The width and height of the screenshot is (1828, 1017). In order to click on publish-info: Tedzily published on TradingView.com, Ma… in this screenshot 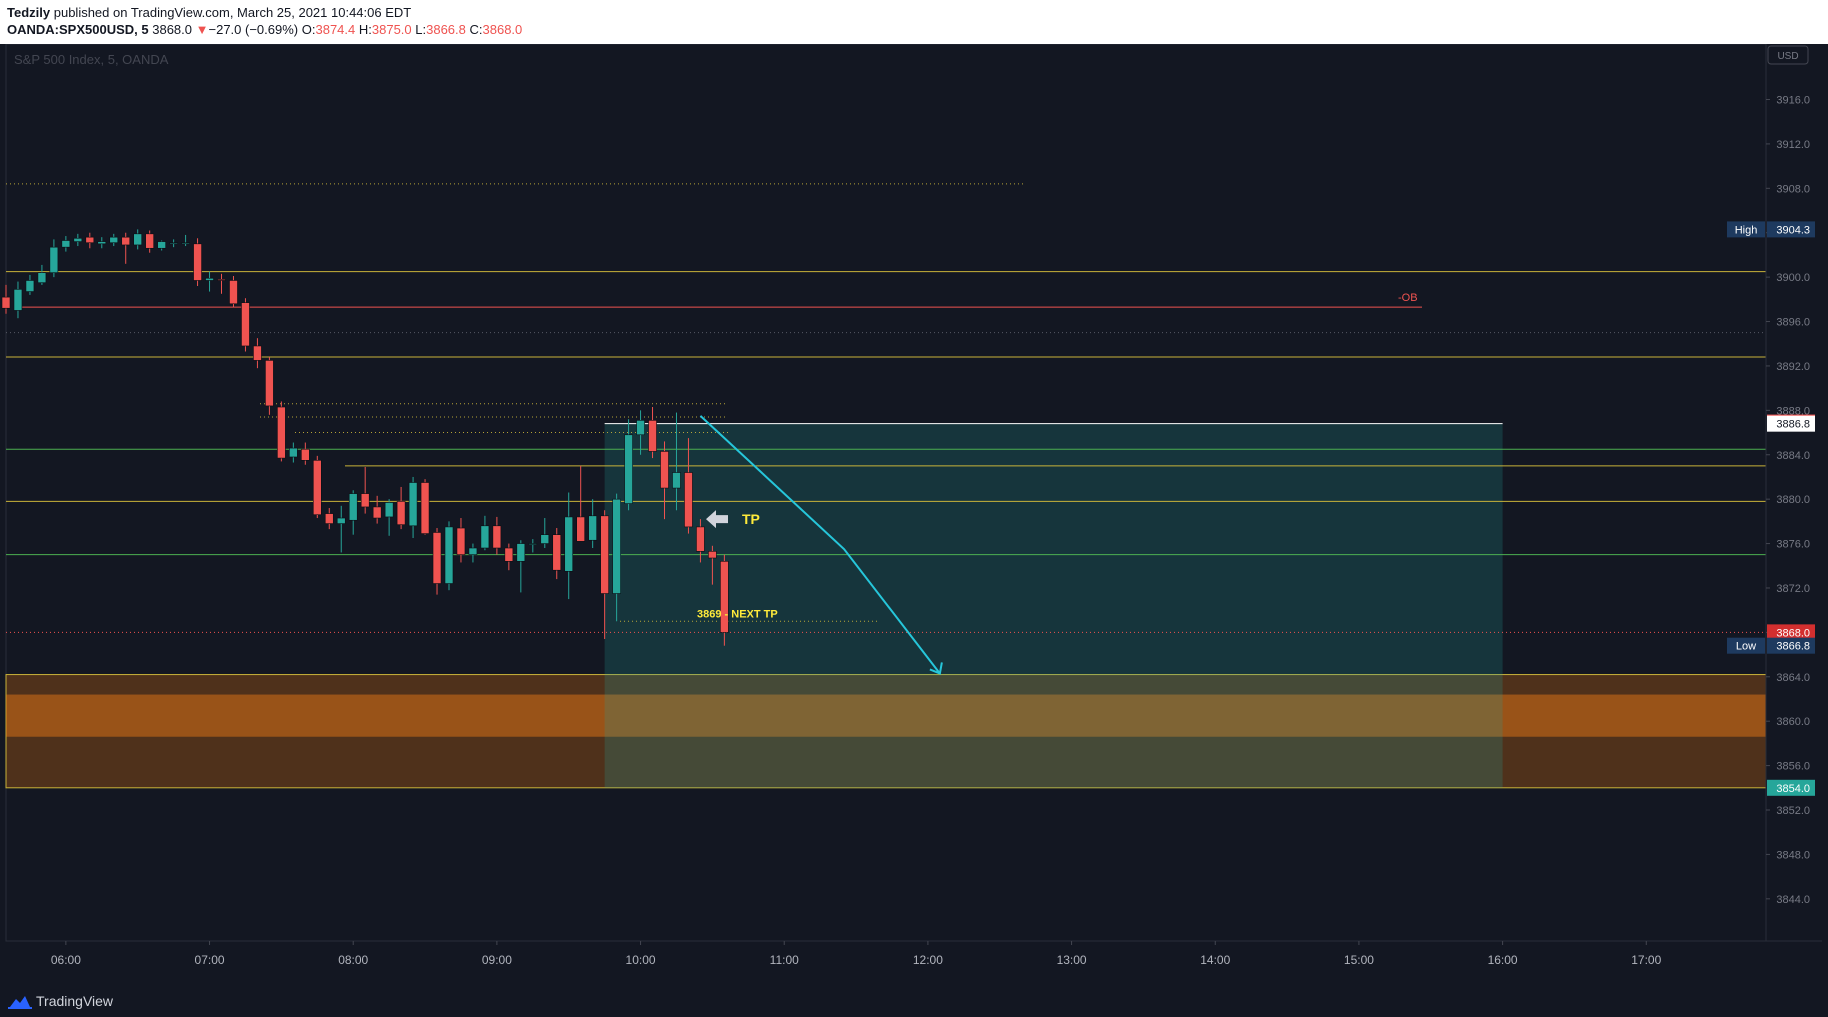, I will do `click(209, 12)`.